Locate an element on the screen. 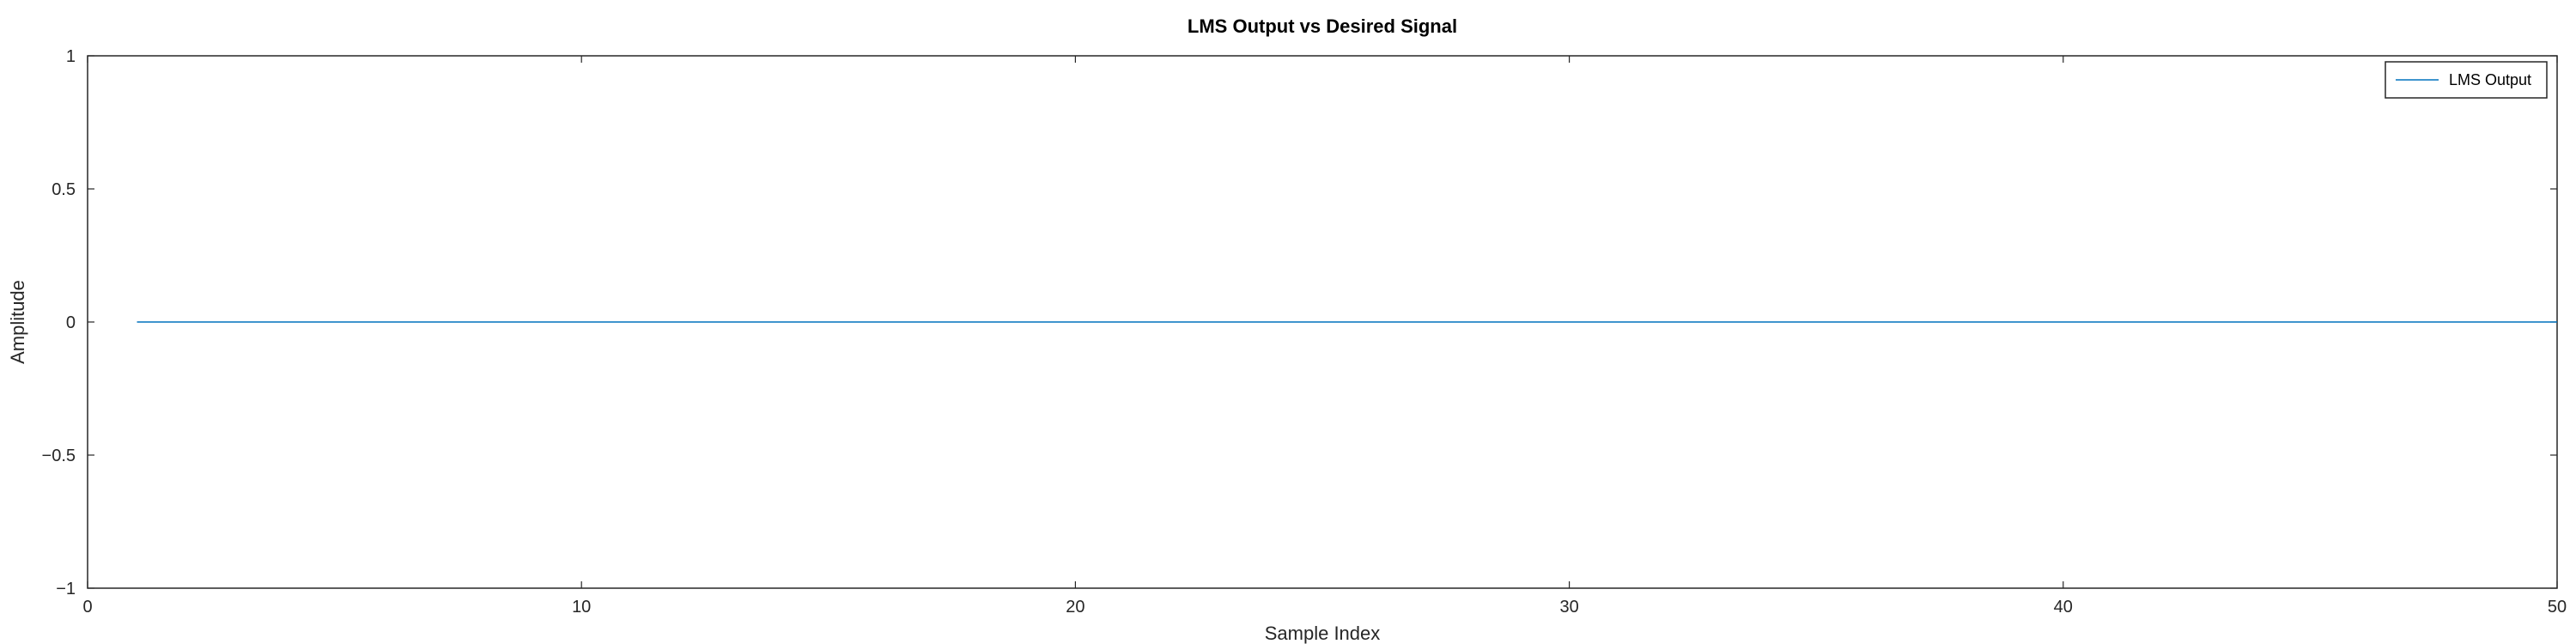  x-tick-label: 40 is located at coordinates (2063, 607).